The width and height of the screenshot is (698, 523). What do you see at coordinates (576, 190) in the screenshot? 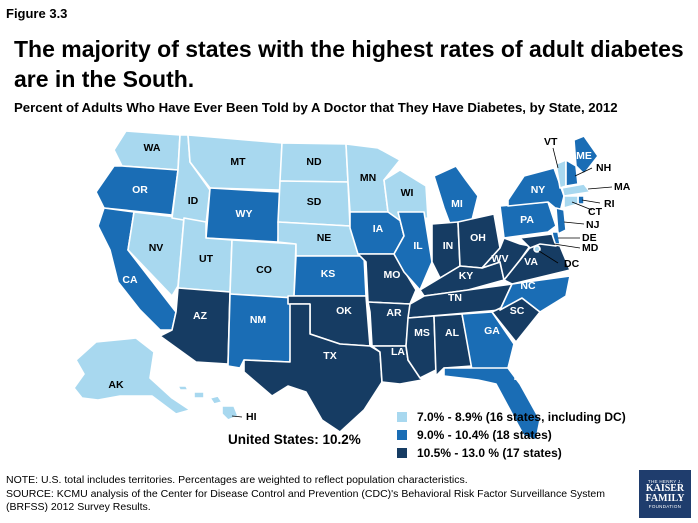
I see `state-ma` at bounding box center [576, 190].